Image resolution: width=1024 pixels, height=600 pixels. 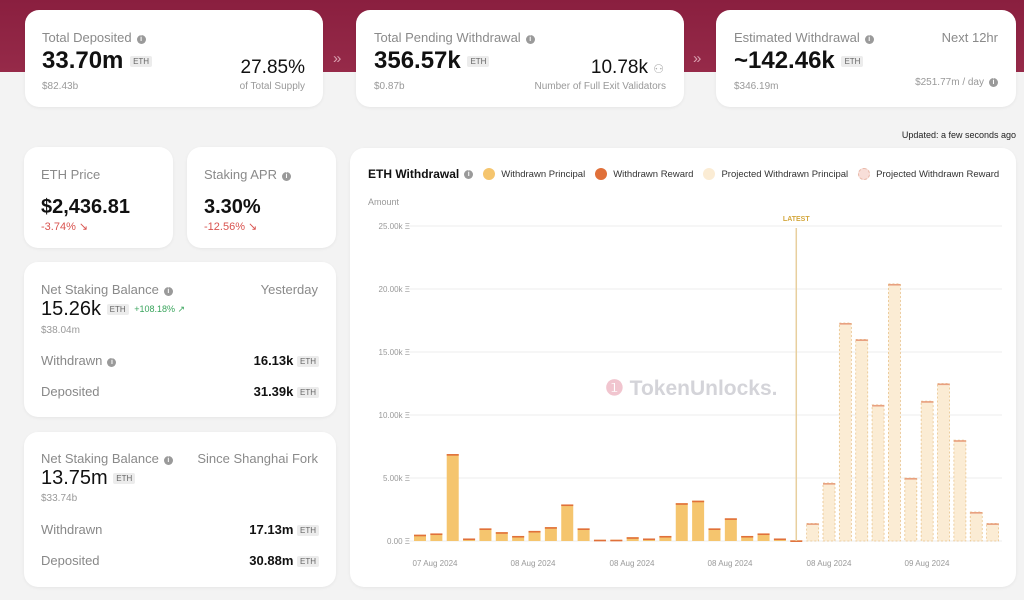 I want to click on pending-value: 356.57k, so click(x=417, y=60).